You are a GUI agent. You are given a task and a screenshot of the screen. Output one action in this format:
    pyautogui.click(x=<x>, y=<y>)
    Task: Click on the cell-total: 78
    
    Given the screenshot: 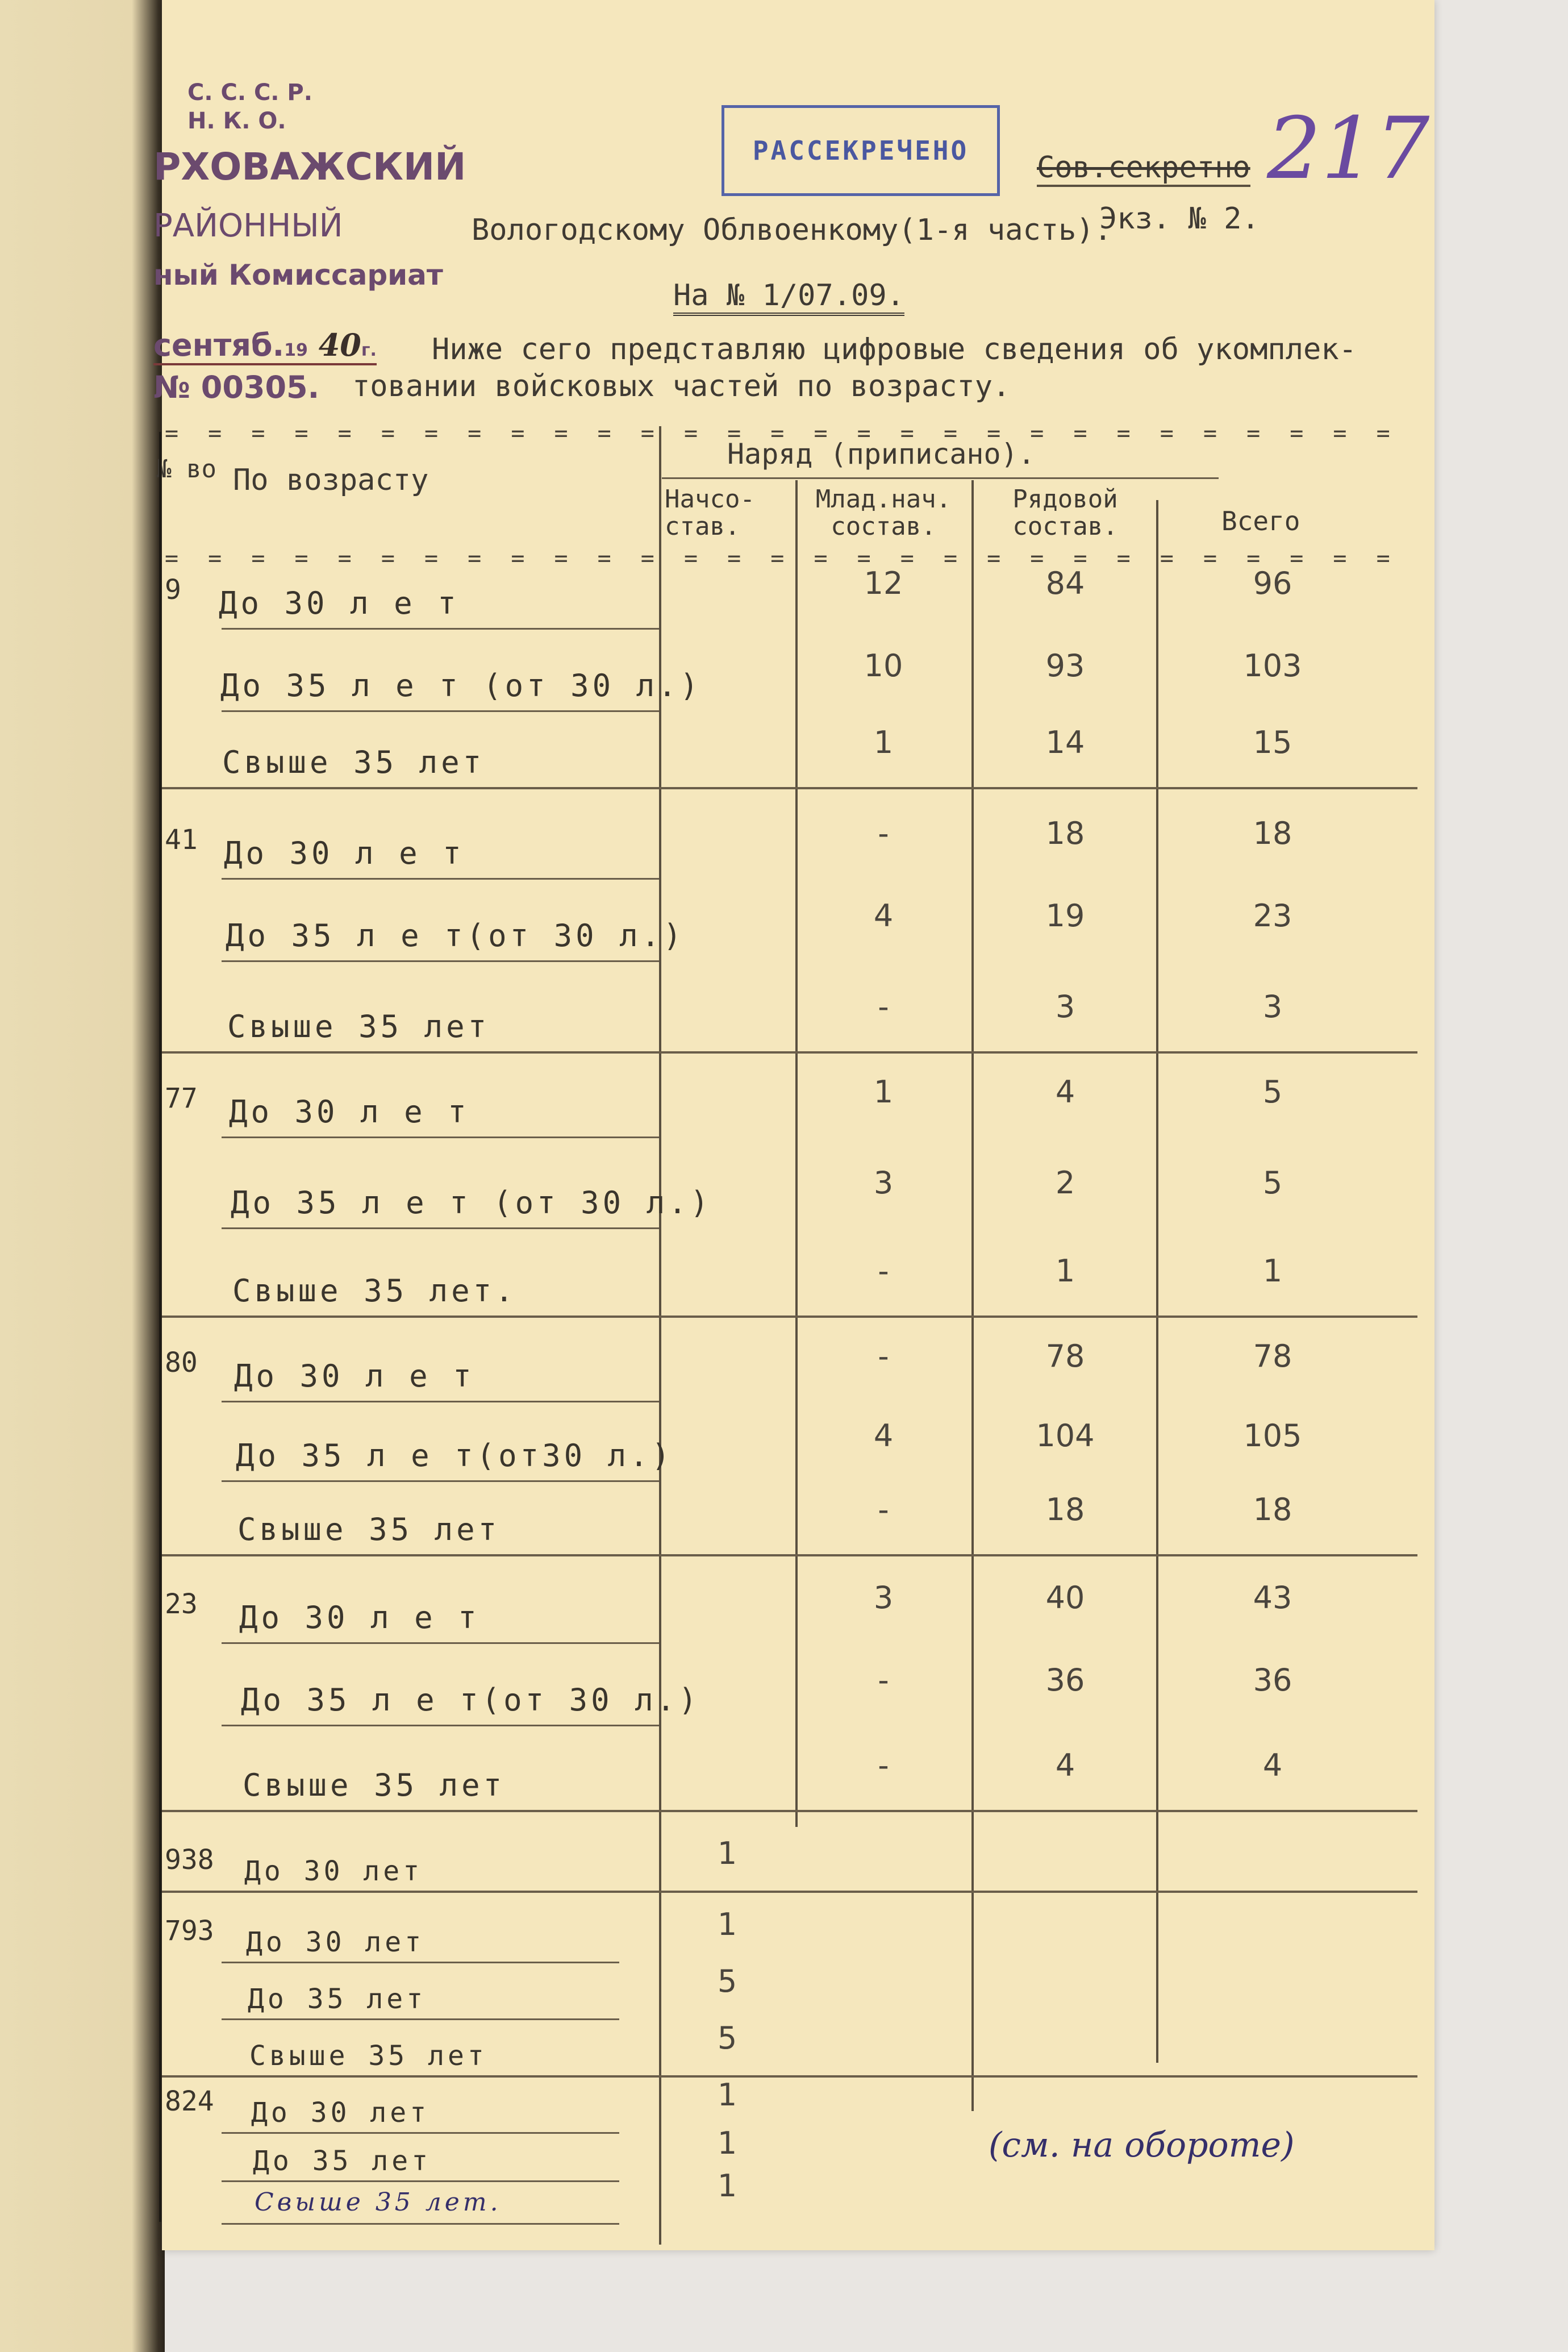 What is the action you would take?
    pyautogui.click(x=1272, y=1356)
    